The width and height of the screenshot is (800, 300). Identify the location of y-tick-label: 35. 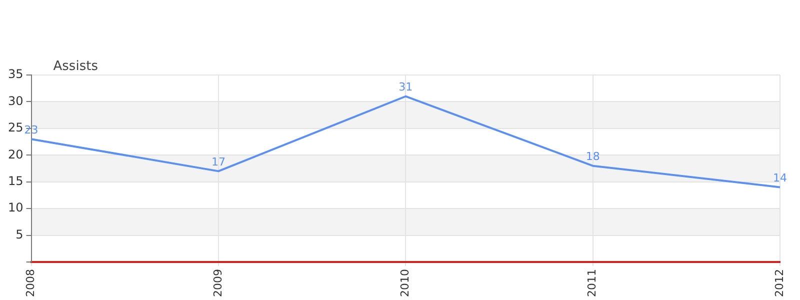
(16, 74).